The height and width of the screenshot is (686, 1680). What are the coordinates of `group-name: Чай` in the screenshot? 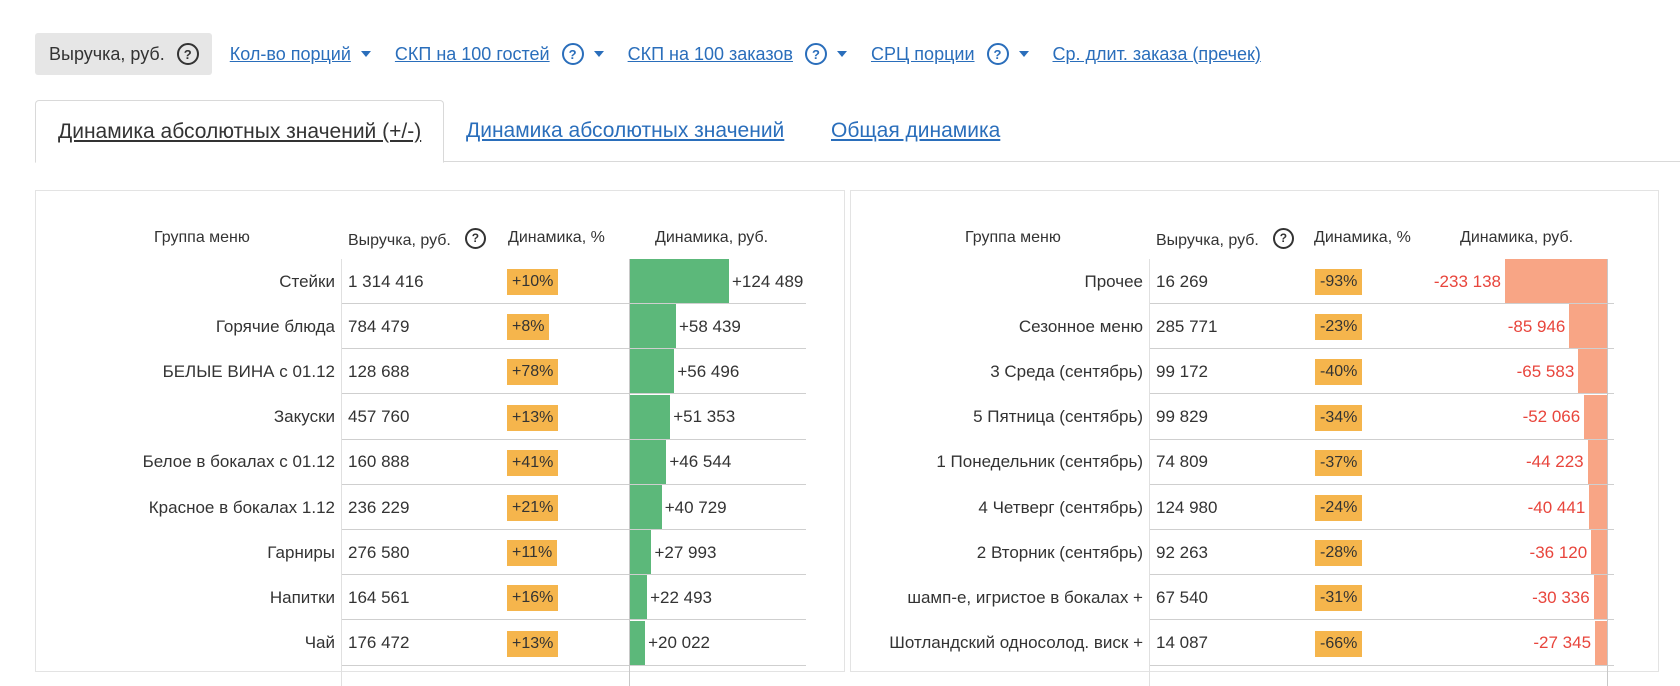 It's located at (319, 643).